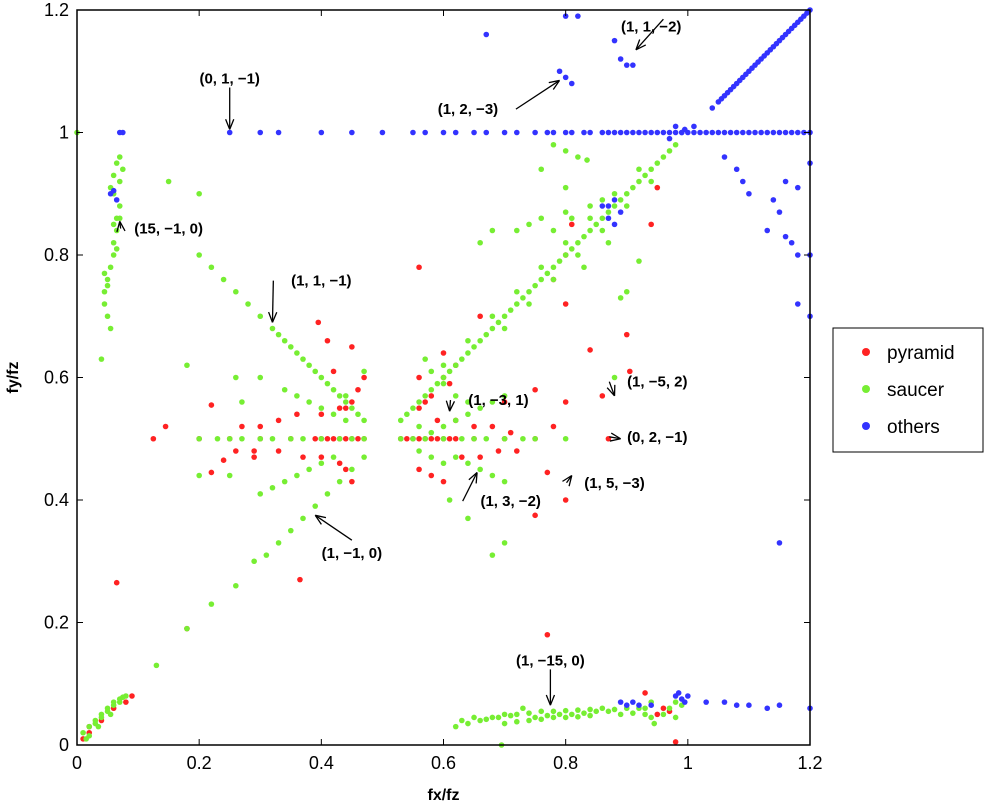 The image size is (1000, 808). What do you see at coordinates (56, 500) in the screenshot?
I see `y-tick-label: 0.4` at bounding box center [56, 500].